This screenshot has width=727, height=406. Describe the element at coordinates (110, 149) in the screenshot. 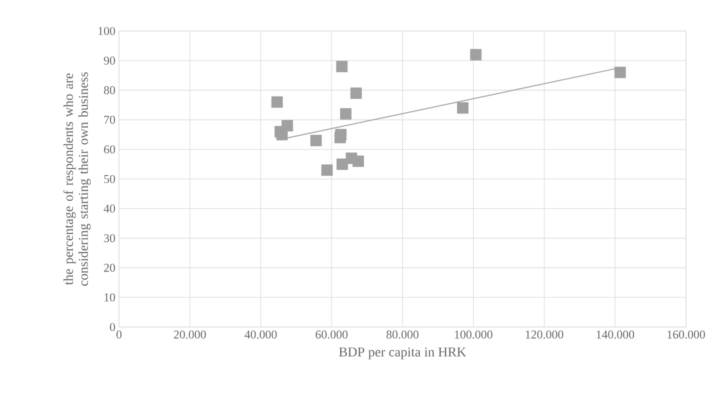

I see `y-tick-label: 60` at that location.